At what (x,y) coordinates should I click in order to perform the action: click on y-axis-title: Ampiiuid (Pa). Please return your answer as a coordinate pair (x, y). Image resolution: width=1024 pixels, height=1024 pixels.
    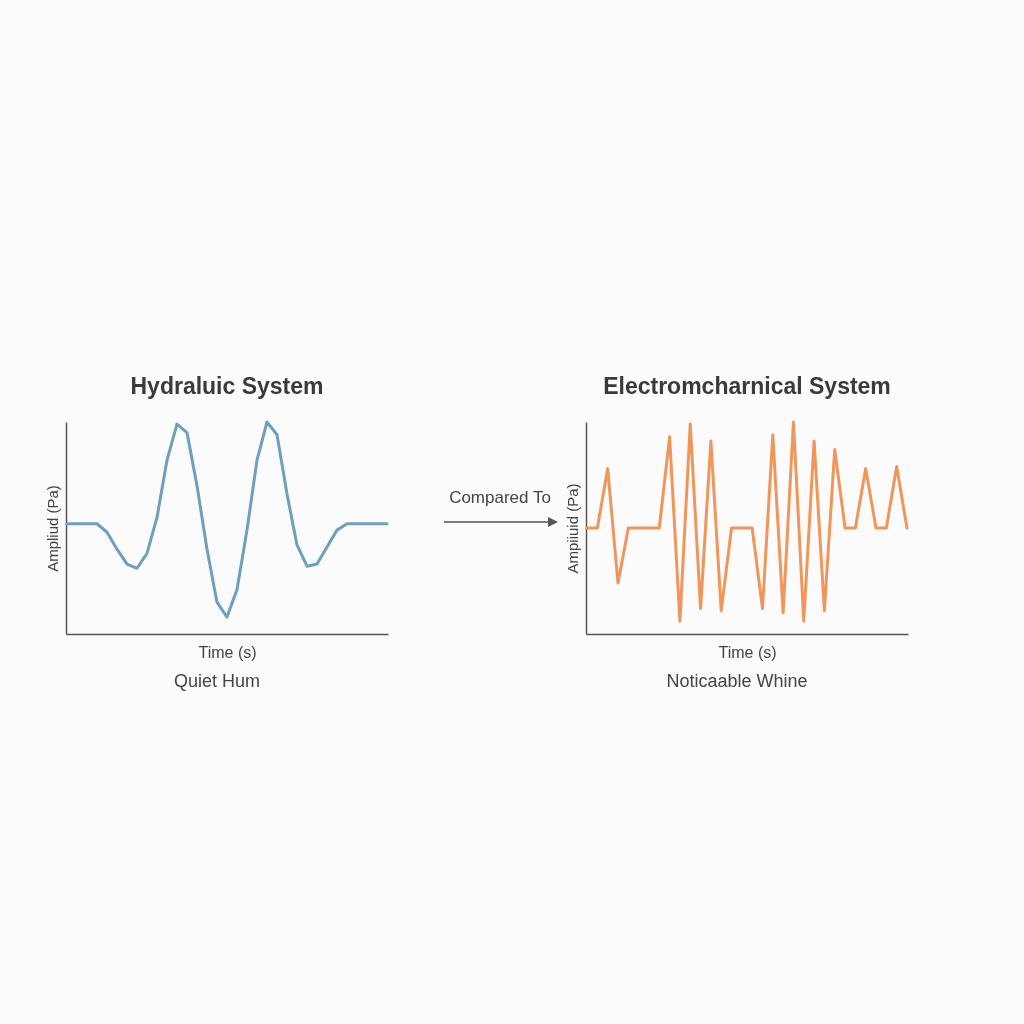
    Looking at the image, I should click on (572, 528).